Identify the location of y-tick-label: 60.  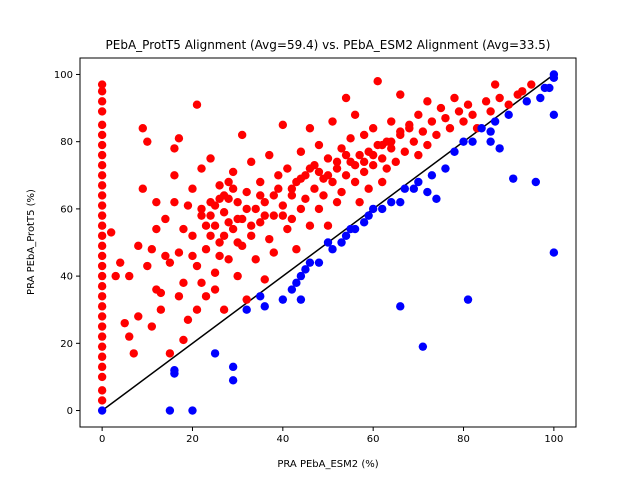
(66, 209).